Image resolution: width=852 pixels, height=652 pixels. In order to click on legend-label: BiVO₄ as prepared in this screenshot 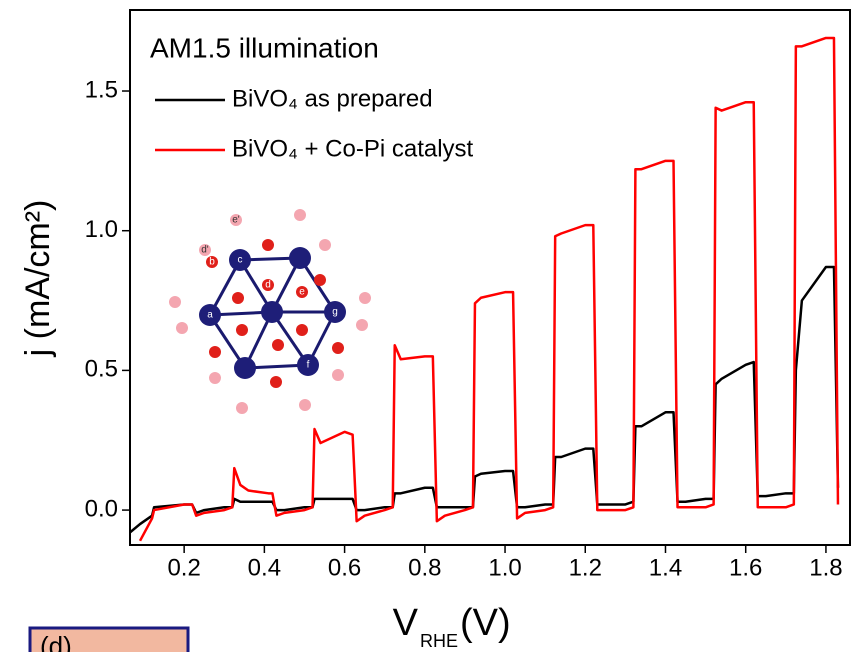, I will do `click(332, 98)`.